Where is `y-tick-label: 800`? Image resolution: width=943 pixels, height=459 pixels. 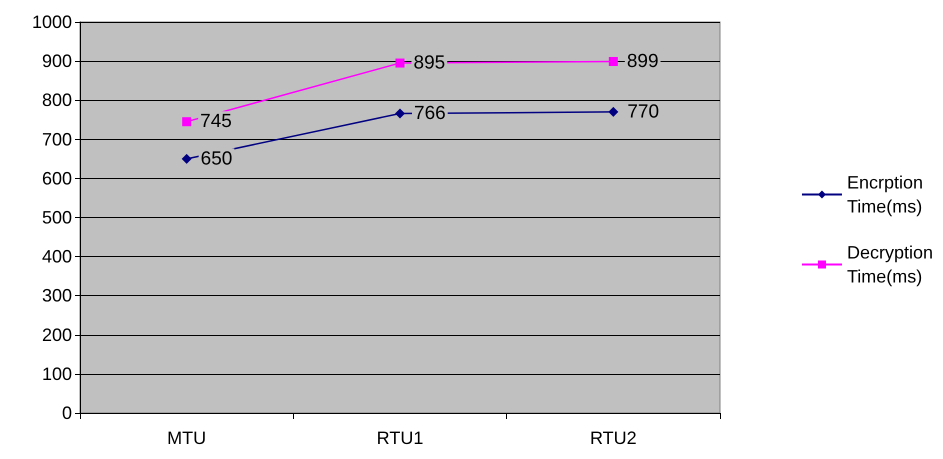 y-tick-label: 800 is located at coordinates (57, 100).